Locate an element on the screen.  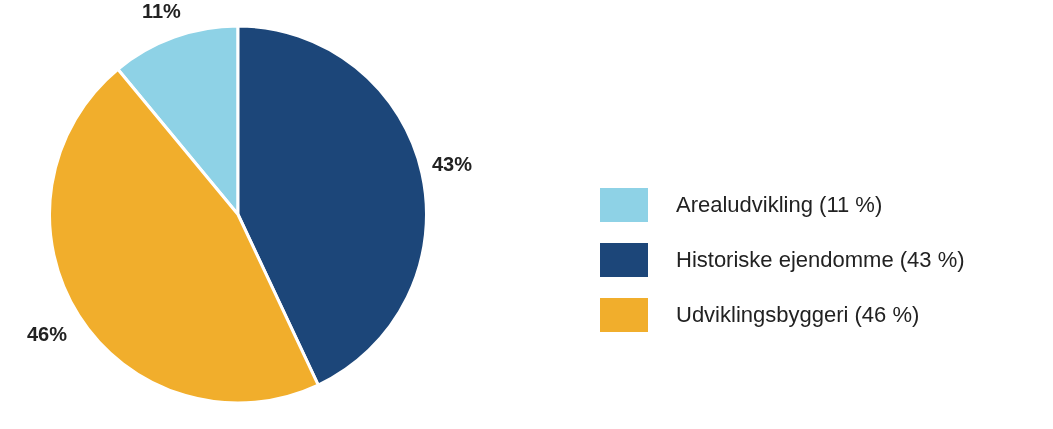
legend-label: Historiske ejendomme (43 %) is located at coordinates (820, 260).